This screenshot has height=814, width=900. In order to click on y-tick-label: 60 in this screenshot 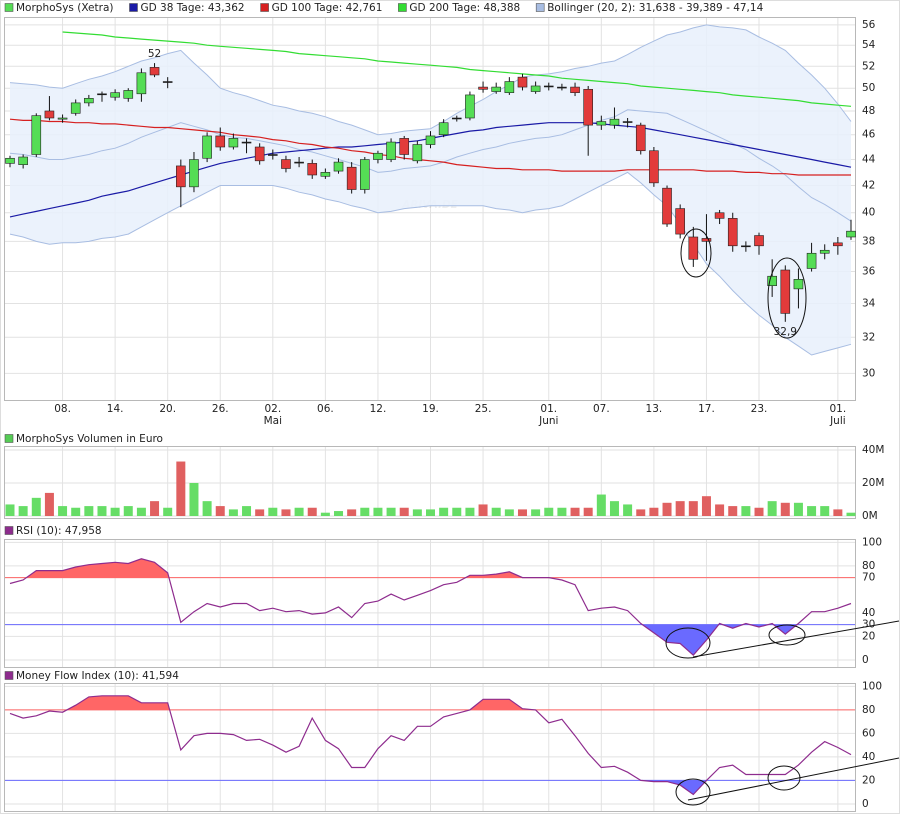, I will do `click(868, 733)`.